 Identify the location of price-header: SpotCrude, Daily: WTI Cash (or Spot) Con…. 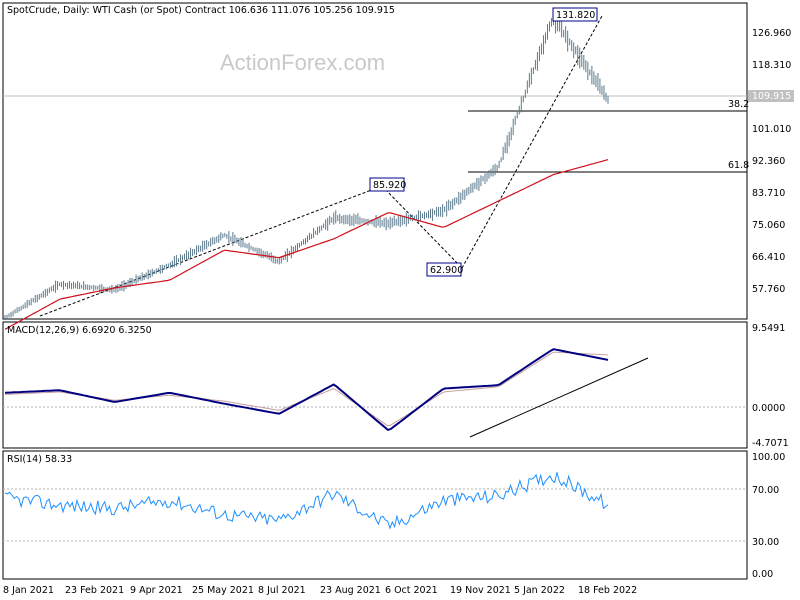
(201, 10).